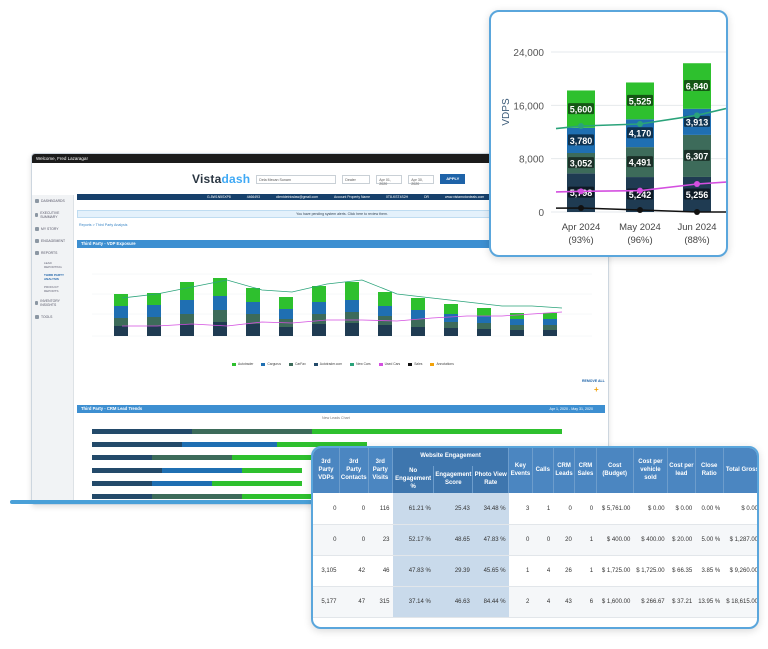 The width and height of the screenshot is (768, 649). Describe the element at coordinates (651, 471) in the screenshot. I see `col-header: Cost per vehicle sold` at that location.